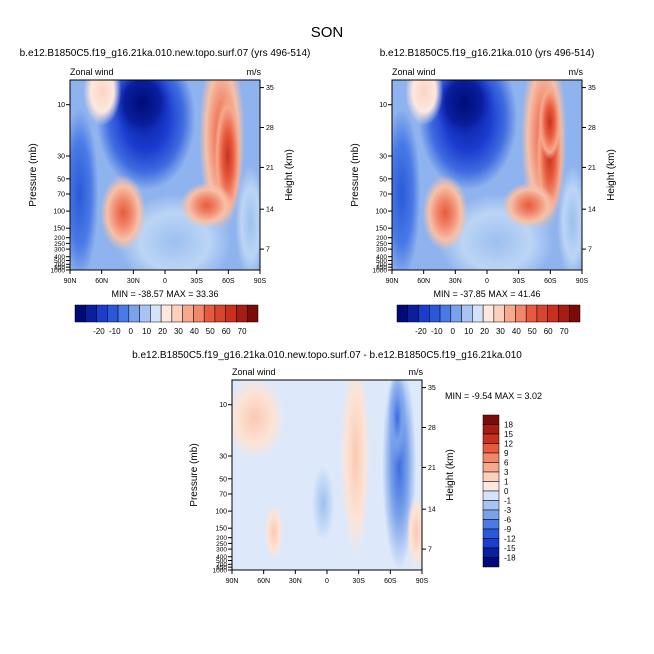 The image size is (654, 654). Describe the element at coordinates (165, 281) in the screenshot. I see `panel1-x-tick-label: 0` at that location.